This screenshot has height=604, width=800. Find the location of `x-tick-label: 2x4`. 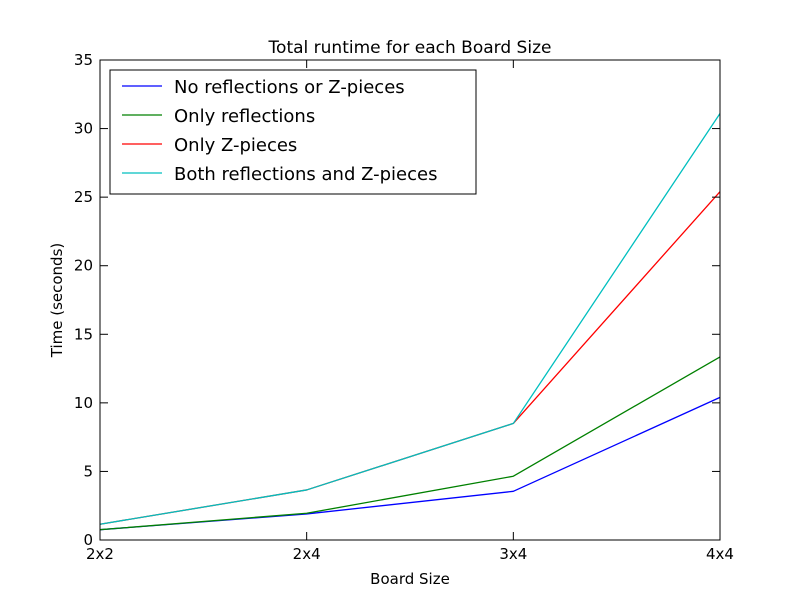

x-tick-label: 2x4 is located at coordinates (307, 554).